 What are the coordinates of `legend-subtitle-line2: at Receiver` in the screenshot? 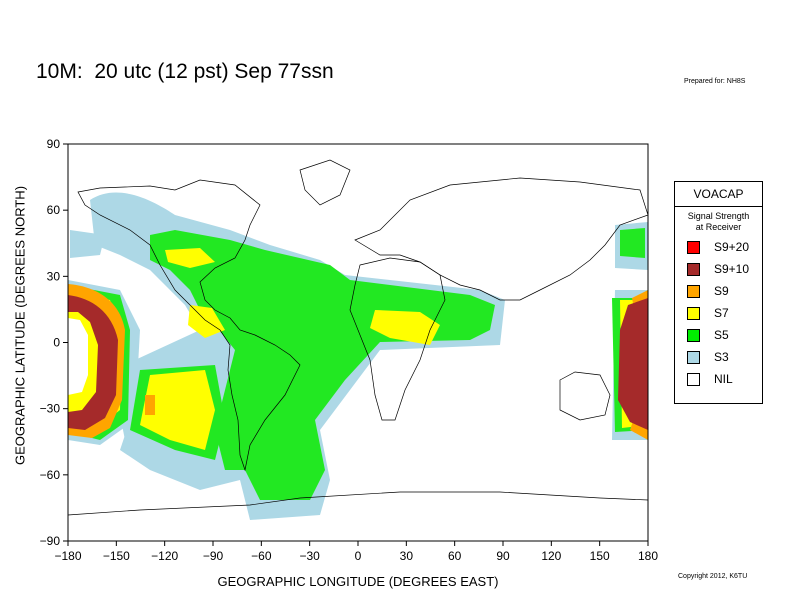 It's located at (718, 227).